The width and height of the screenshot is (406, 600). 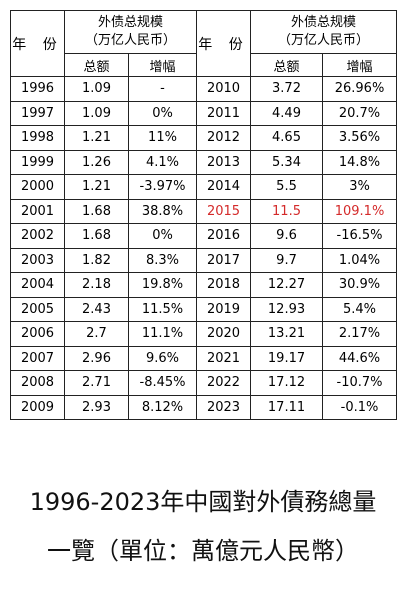 What do you see at coordinates (37, 89) in the screenshot?
I see `year-cell: 1996` at bounding box center [37, 89].